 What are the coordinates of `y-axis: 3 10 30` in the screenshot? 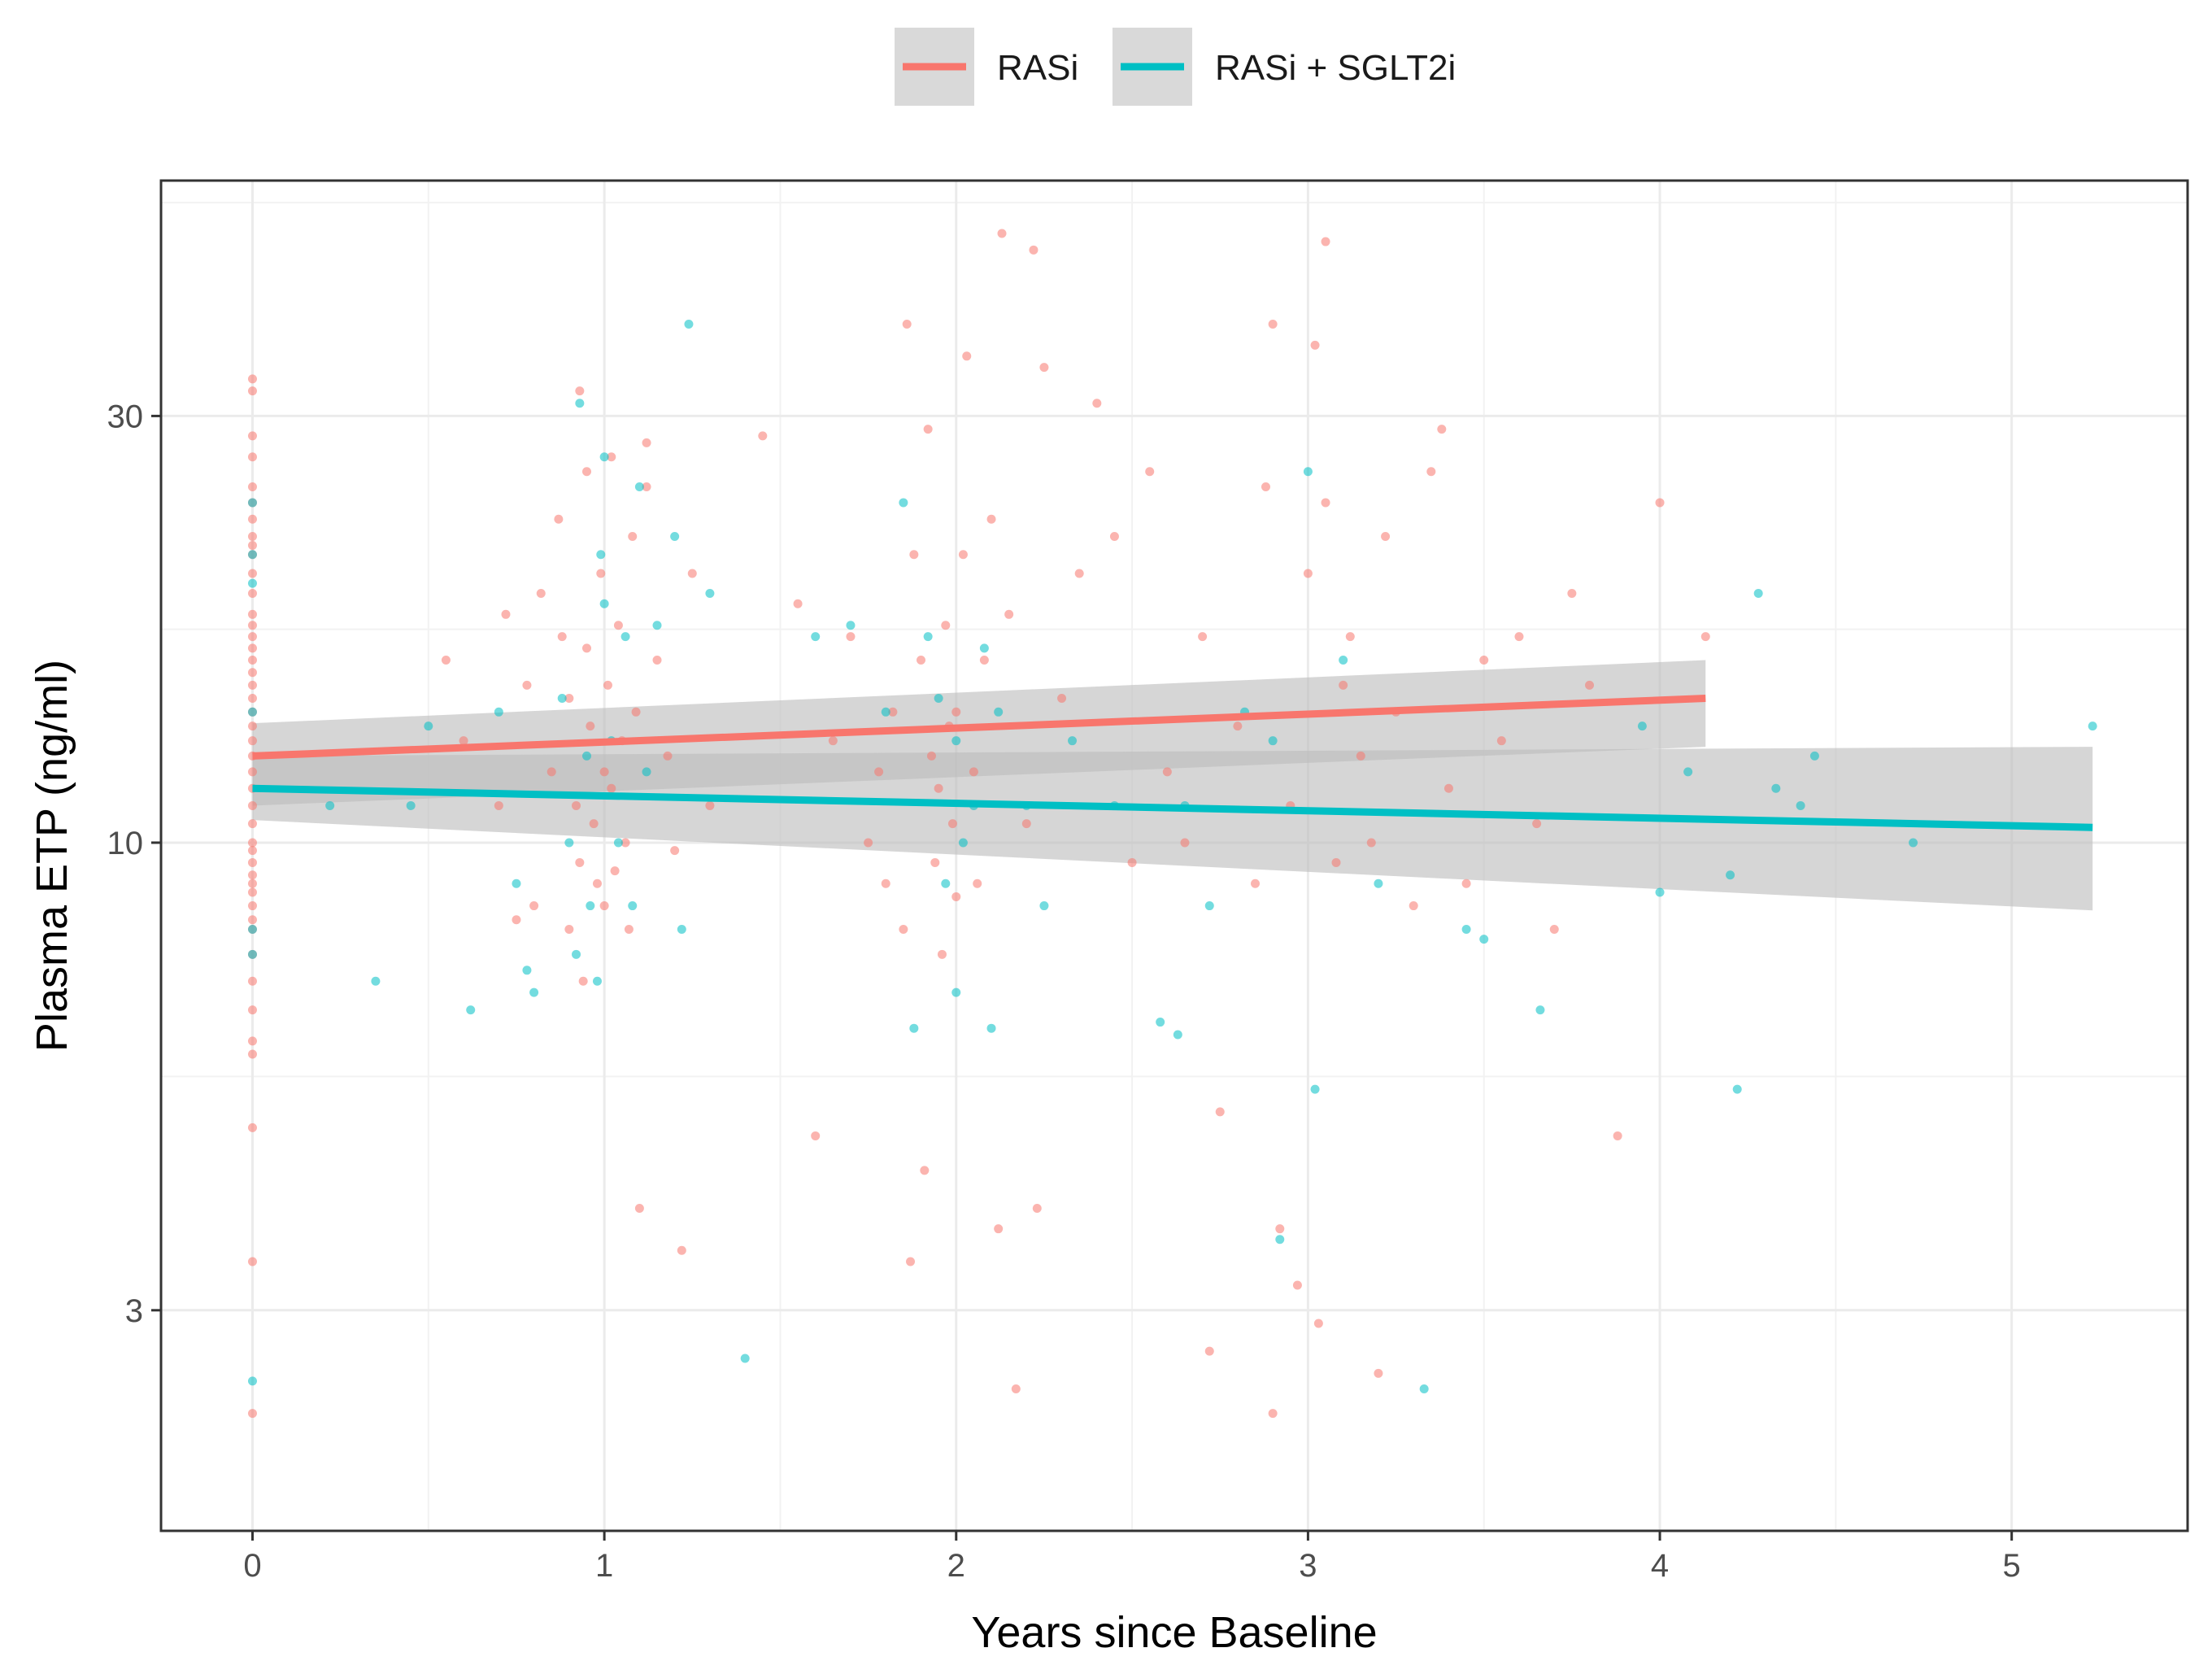 It's located at (134, 864).